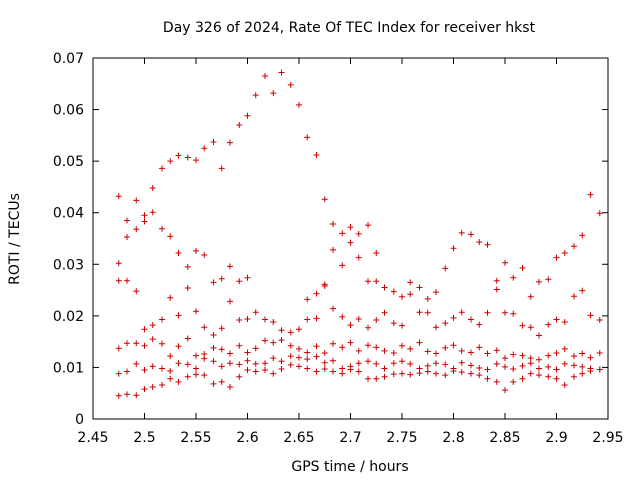 The image size is (640, 480). What do you see at coordinates (144, 438) in the screenshot?
I see `x-tick-label: 2.5` at bounding box center [144, 438].